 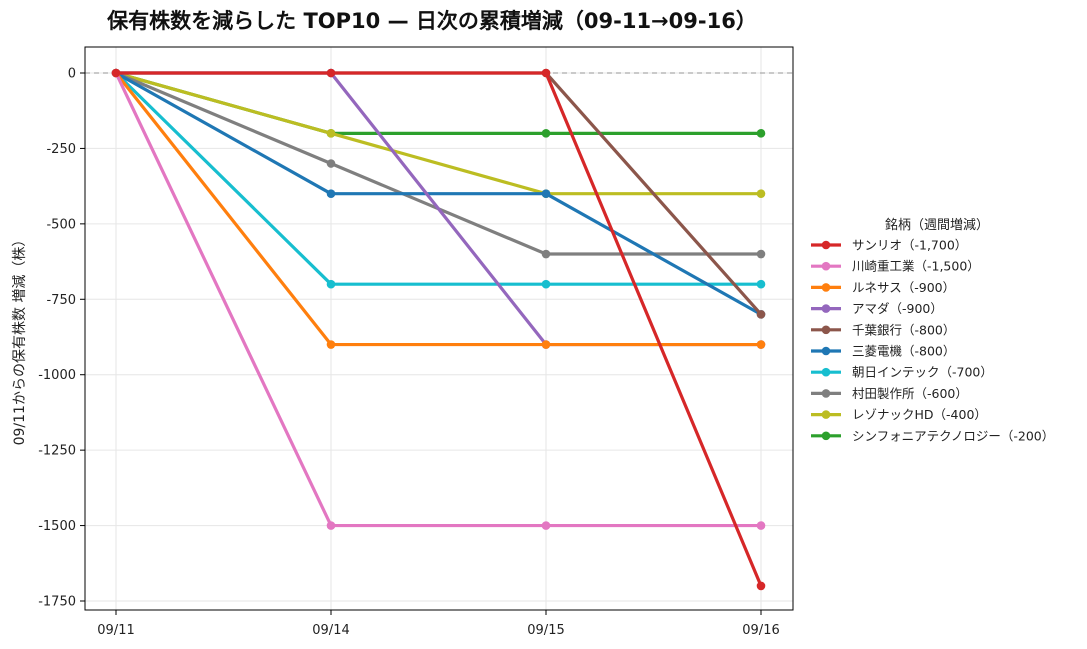 I want to click on legend-label: ルネサス（-900）, so click(x=903, y=287).